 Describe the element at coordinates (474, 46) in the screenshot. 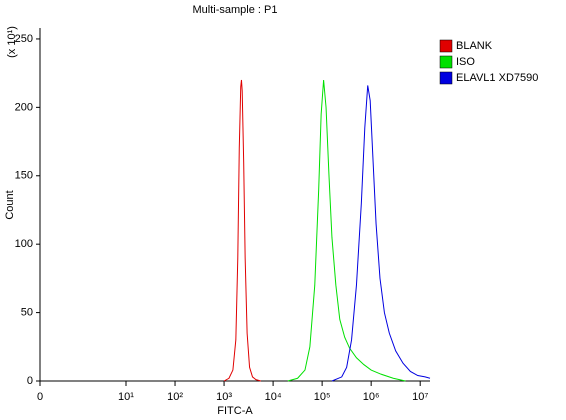

I see `legend-label: BLANK` at that location.